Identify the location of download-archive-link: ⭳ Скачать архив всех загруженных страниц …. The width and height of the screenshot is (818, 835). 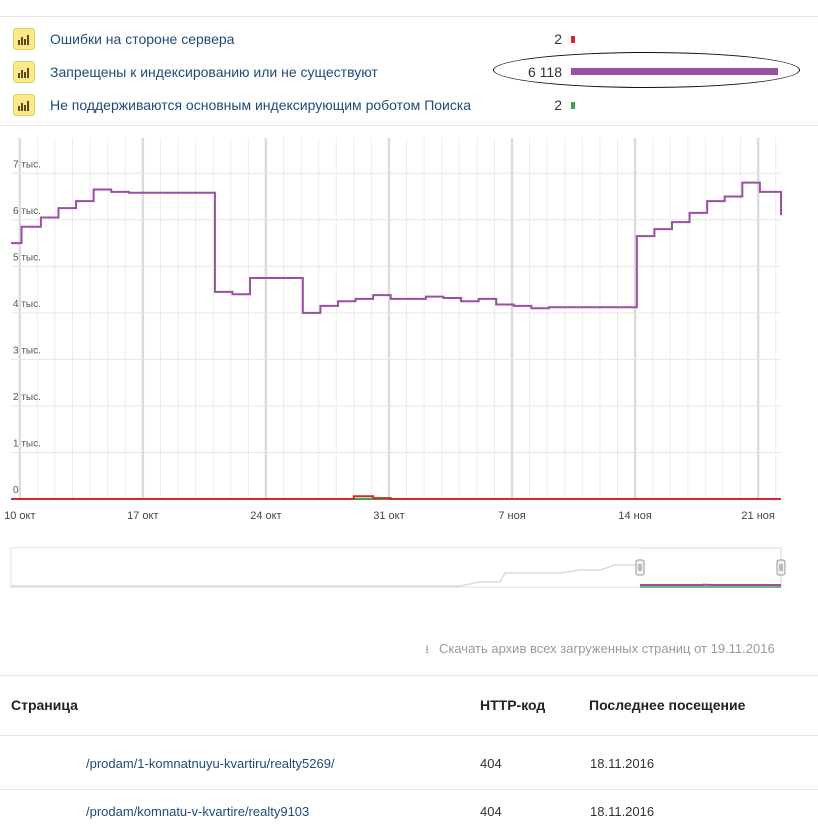
(600, 650).